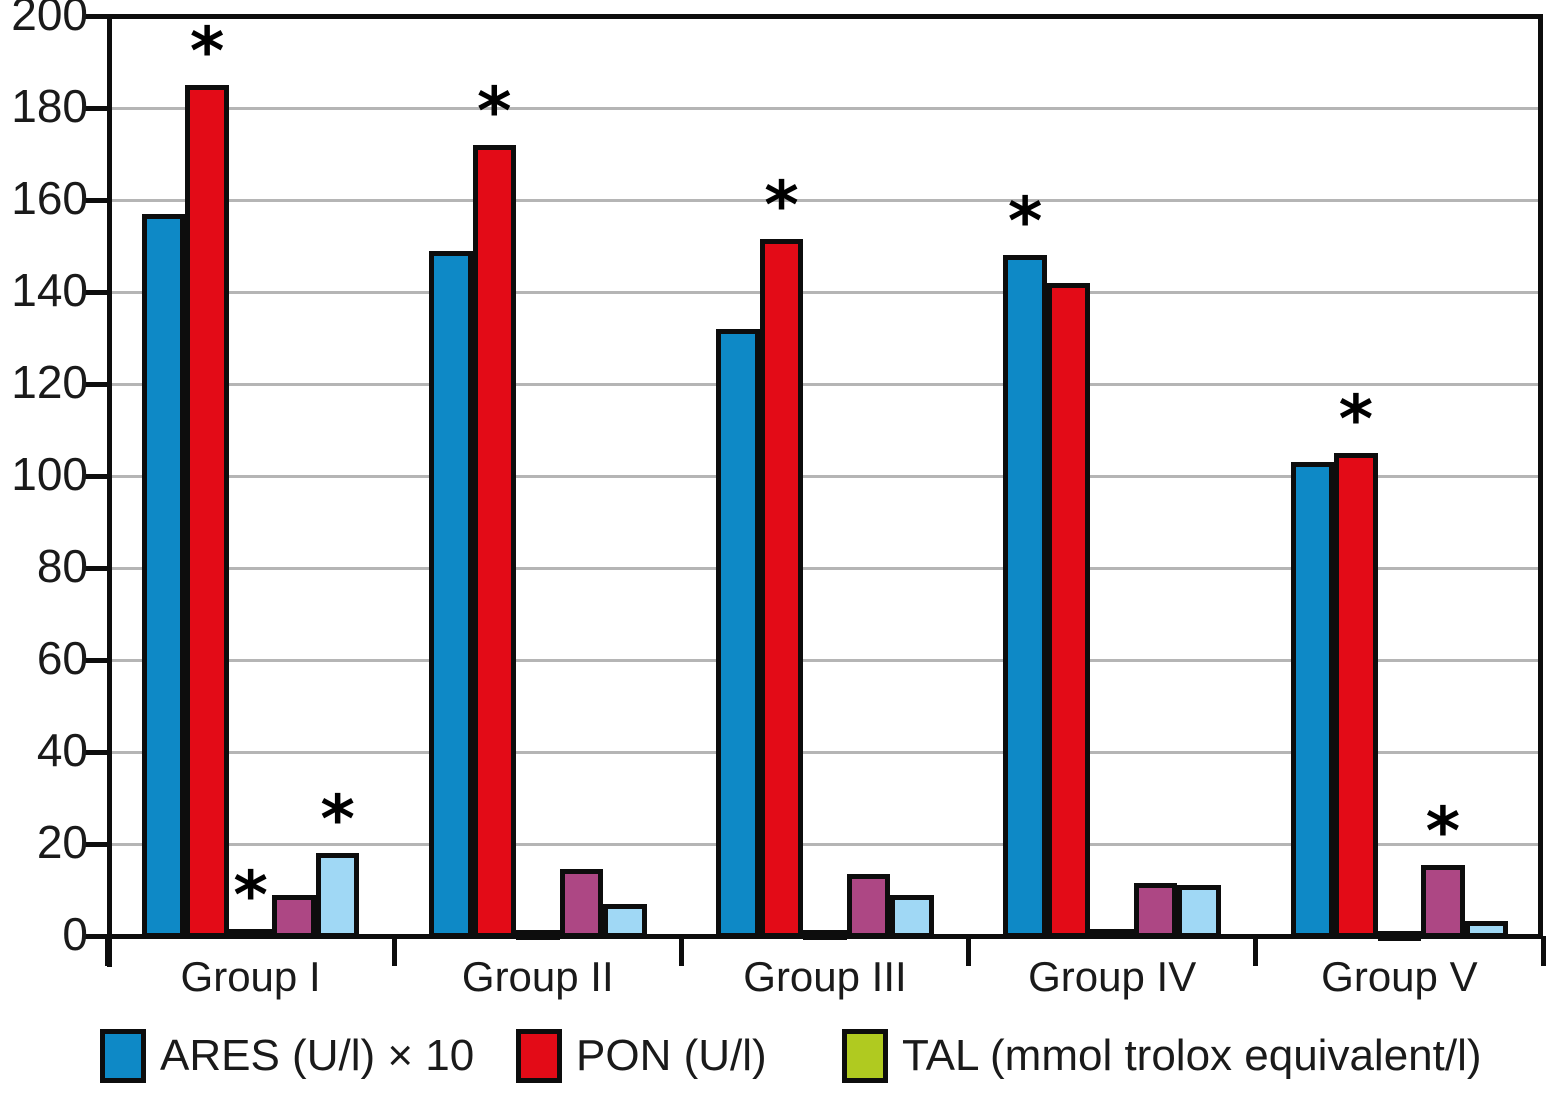 Image resolution: width=1550 pixels, height=1094 pixels. Describe the element at coordinates (49, 290) in the screenshot. I see `y-tick-label-140: 140` at that location.